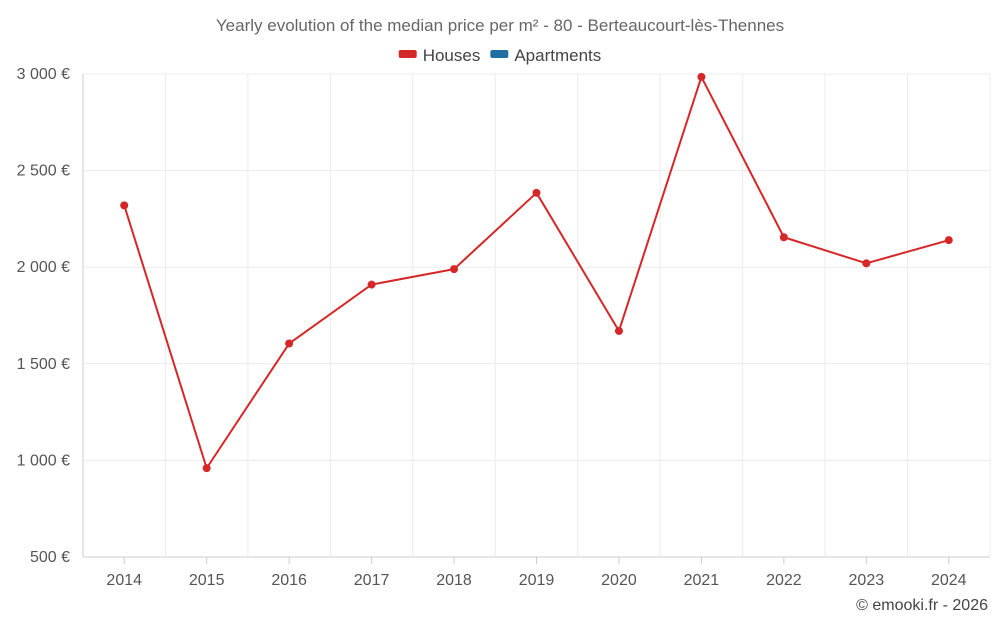  Describe the element at coordinates (922, 605) in the screenshot. I see `credit-text: © emooki.fr - 2026` at that location.